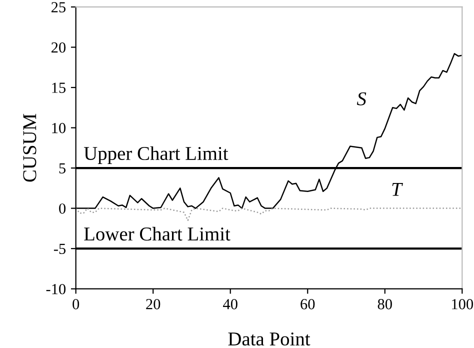 Image resolution: width=474 pixels, height=348 pixels. Describe the element at coordinates (60, 249) in the screenshot. I see `y-tick-label: -5` at that location.